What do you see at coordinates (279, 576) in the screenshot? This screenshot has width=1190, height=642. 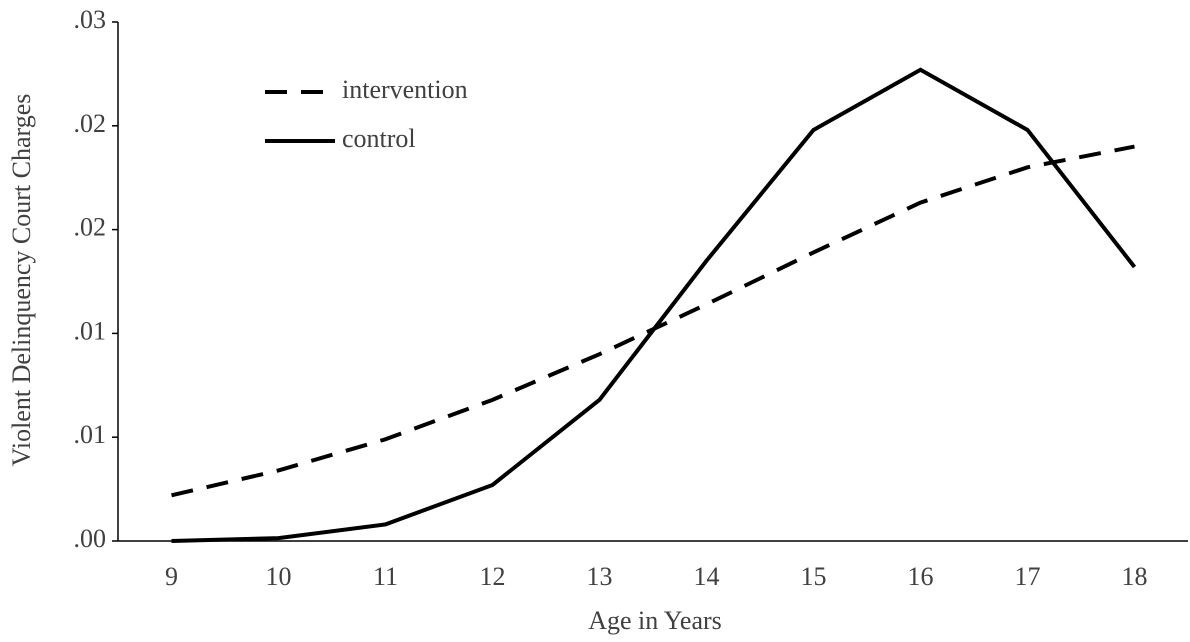 I see `x-tick-label: 10` at bounding box center [279, 576].